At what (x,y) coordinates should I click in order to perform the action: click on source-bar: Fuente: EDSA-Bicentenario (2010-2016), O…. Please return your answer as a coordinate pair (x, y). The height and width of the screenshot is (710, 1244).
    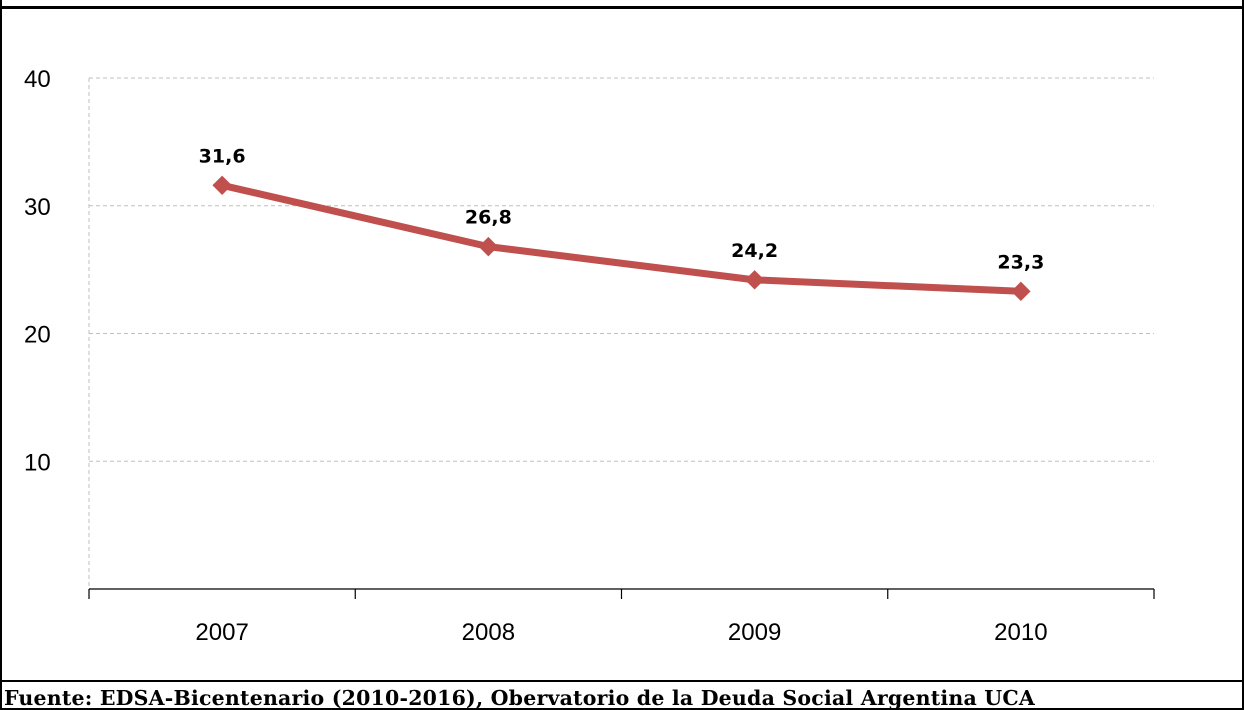
    Looking at the image, I should click on (623, 695).